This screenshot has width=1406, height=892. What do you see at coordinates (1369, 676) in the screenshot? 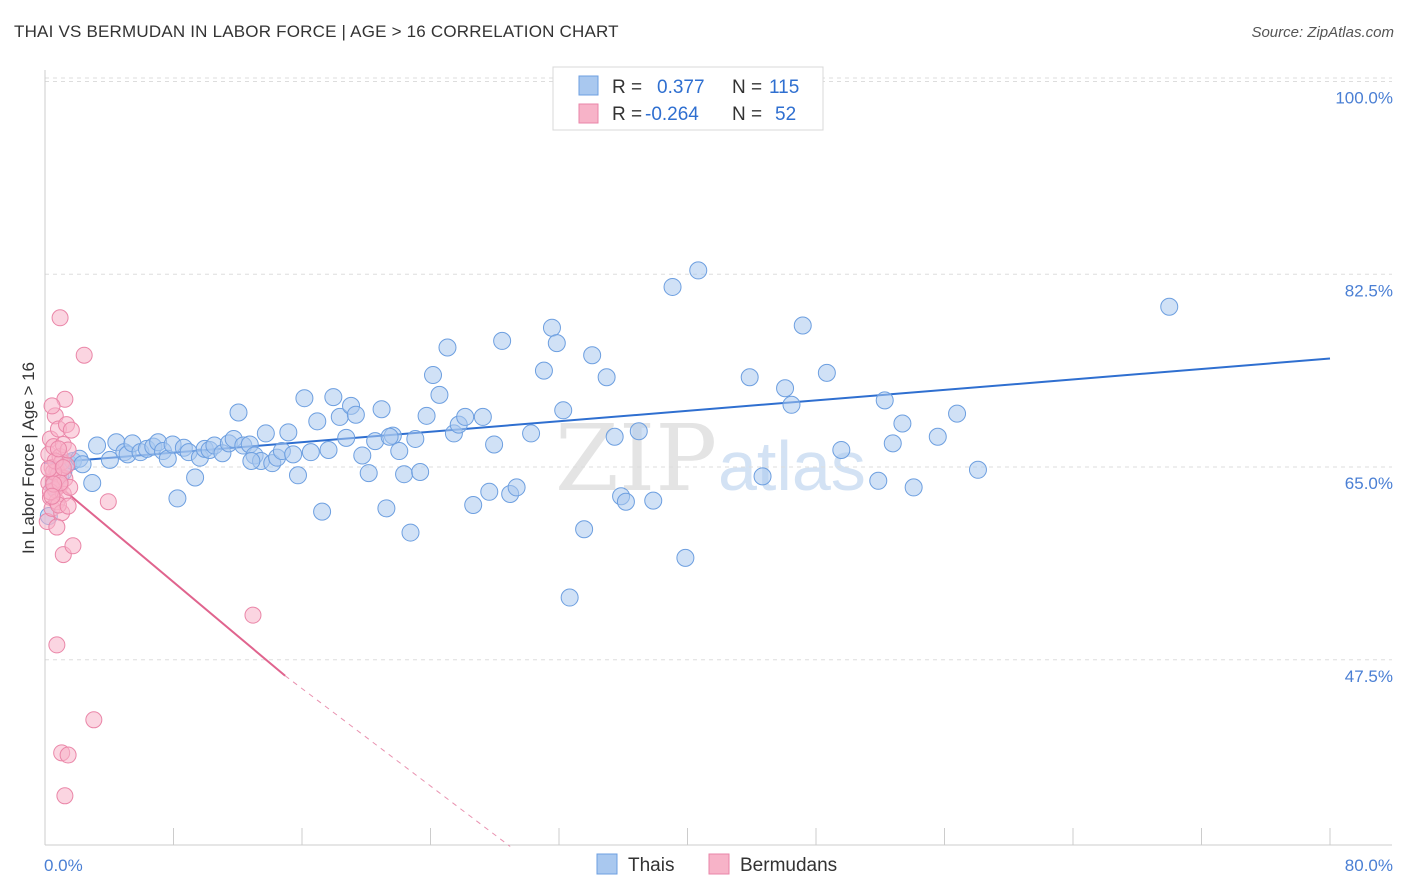
I see `y-tick-label: 47.5%` at bounding box center [1369, 676].